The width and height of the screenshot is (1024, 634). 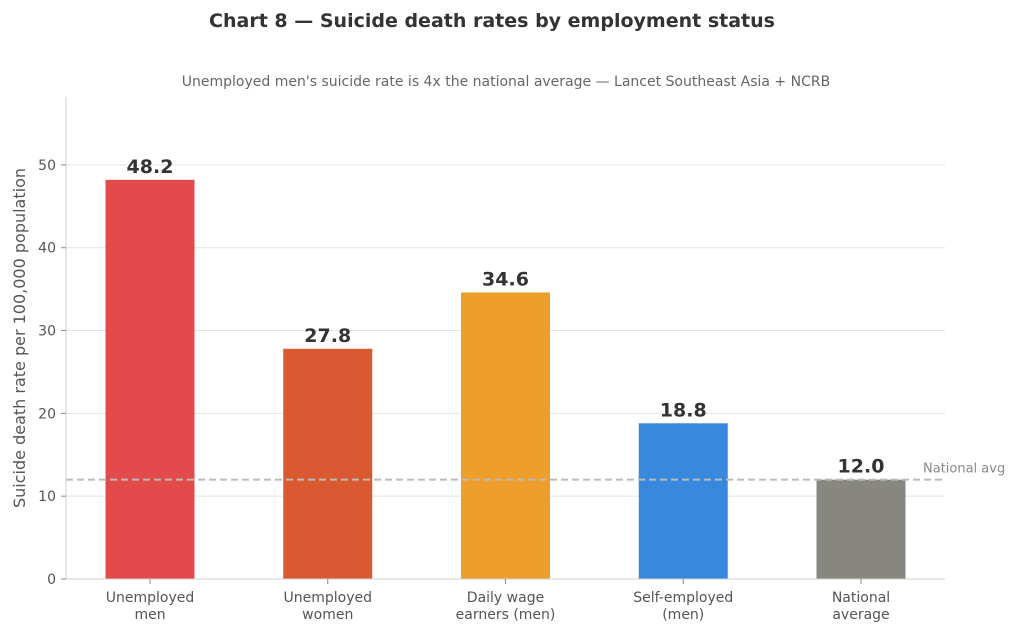 I want to click on value-label: 18.8, so click(x=683, y=410).